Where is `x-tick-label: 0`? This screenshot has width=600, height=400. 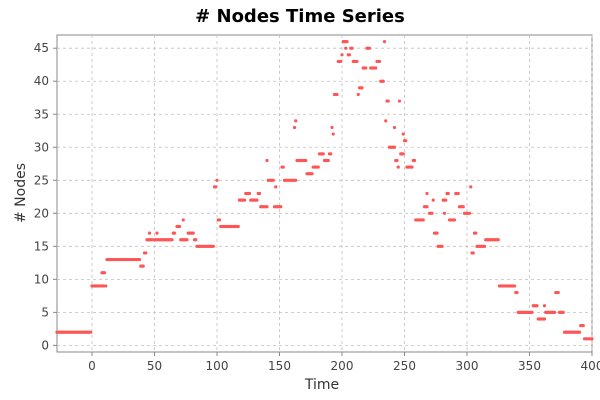 x-tick-label: 0 is located at coordinates (92, 366).